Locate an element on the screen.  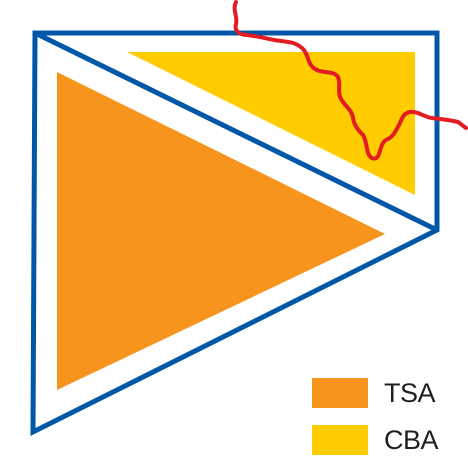
tsa-label: TSA is located at coordinates (410, 392).